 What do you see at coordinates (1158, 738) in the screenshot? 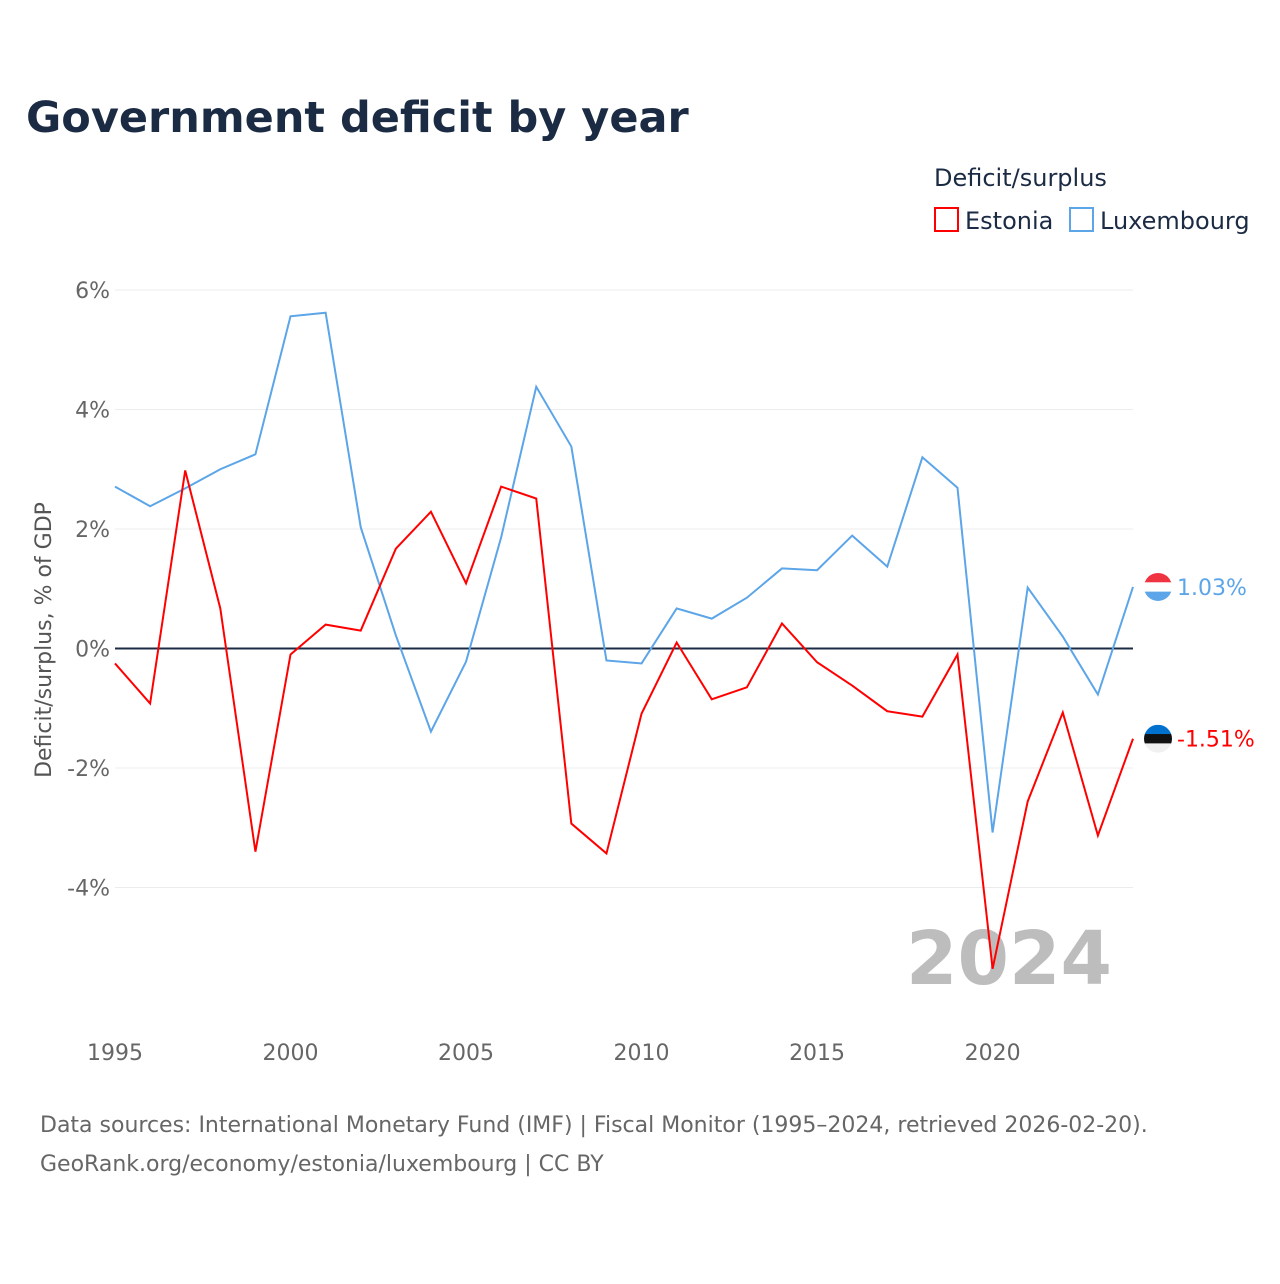
I see `flag-estonia-icon` at bounding box center [1158, 738].